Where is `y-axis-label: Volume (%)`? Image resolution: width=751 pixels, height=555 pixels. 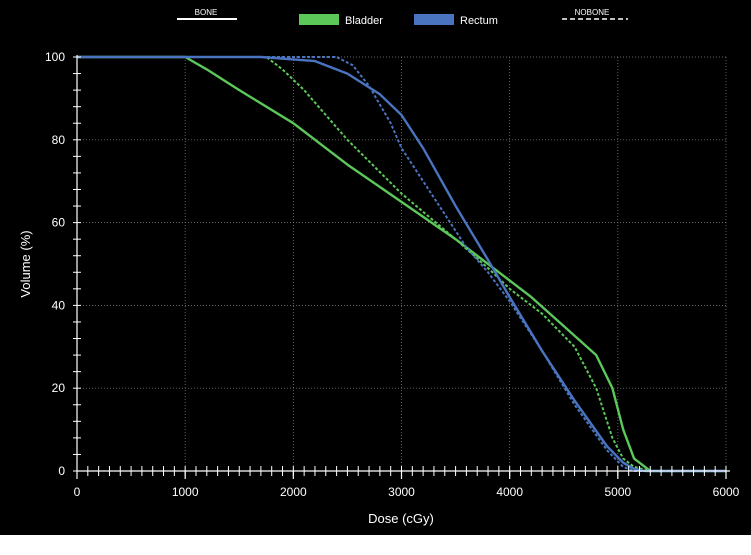 y-axis-label: Volume (%) is located at coordinates (25, 263).